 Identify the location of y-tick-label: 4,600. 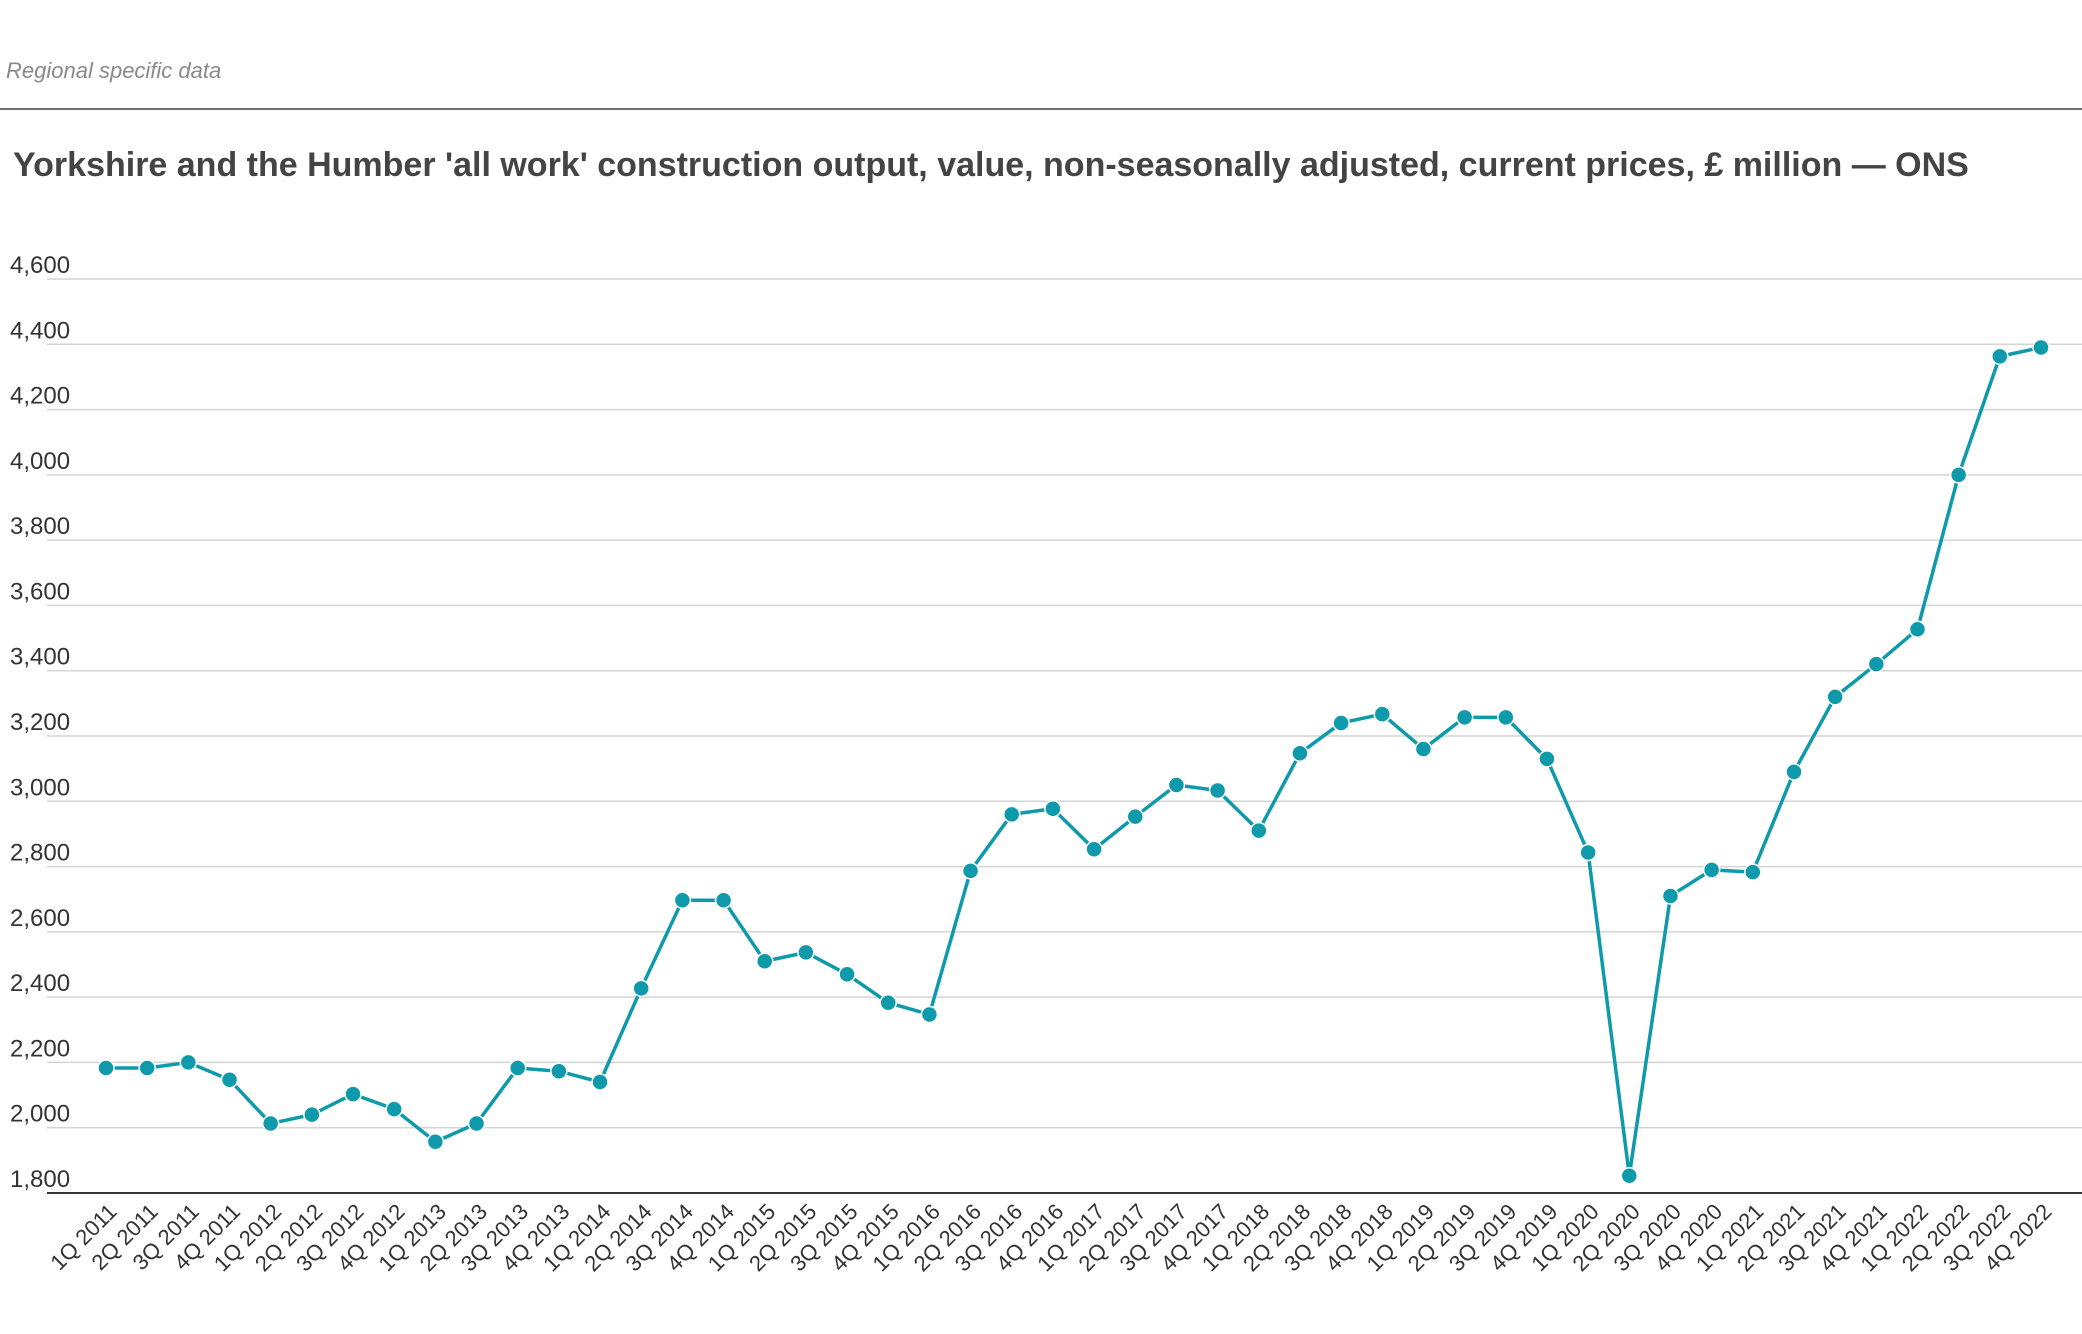
(40, 265).